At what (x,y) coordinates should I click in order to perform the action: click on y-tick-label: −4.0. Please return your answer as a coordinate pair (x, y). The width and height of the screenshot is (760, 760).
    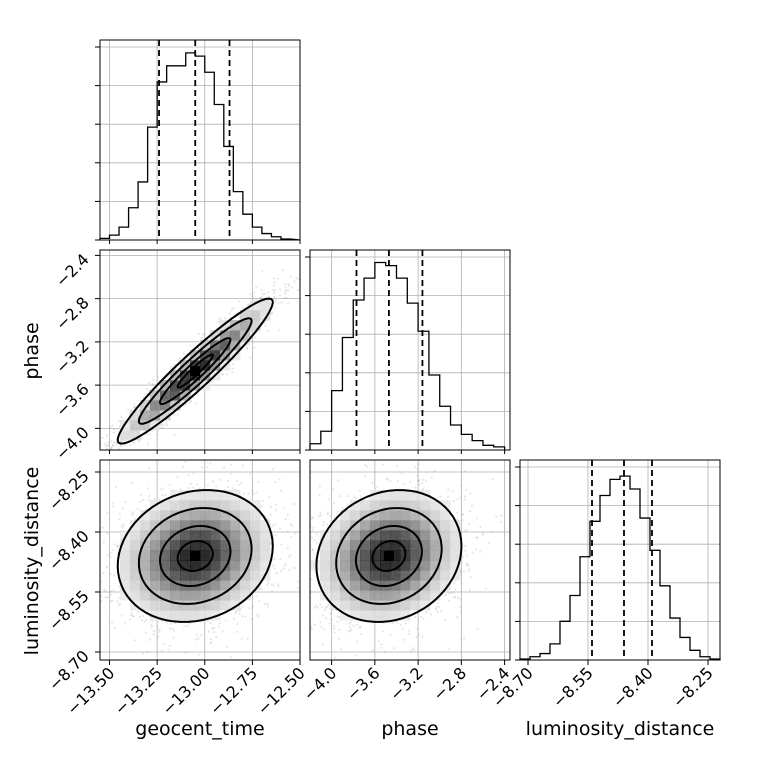
    Looking at the image, I should click on (72, 443).